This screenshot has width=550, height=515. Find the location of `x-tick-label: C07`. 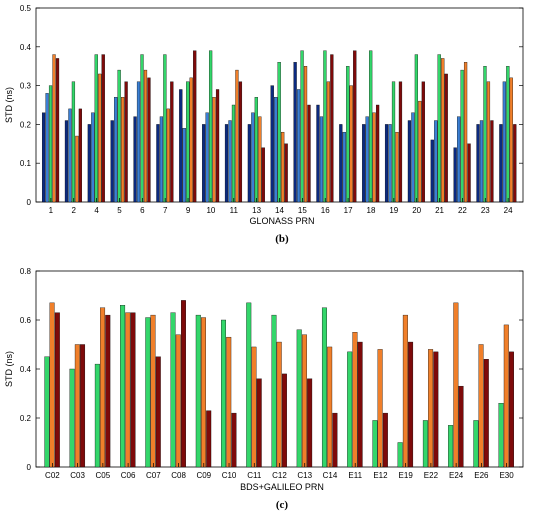

x-tick-label: C07 is located at coordinates (153, 475).